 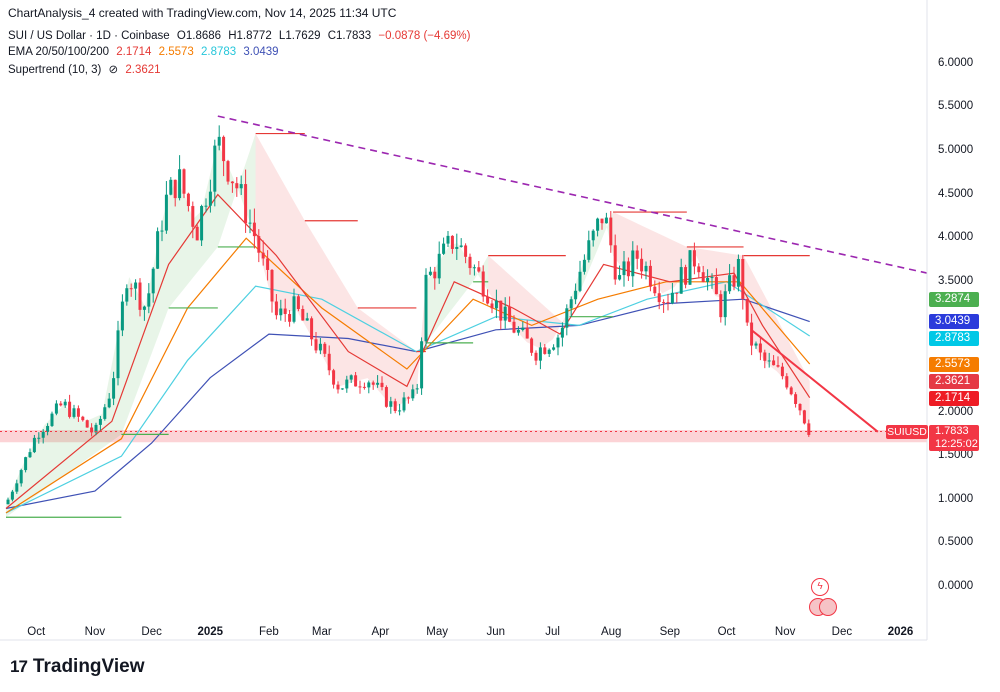 I want to click on ohlc-change: −0.0878 (−4.69%), so click(x=424, y=36).